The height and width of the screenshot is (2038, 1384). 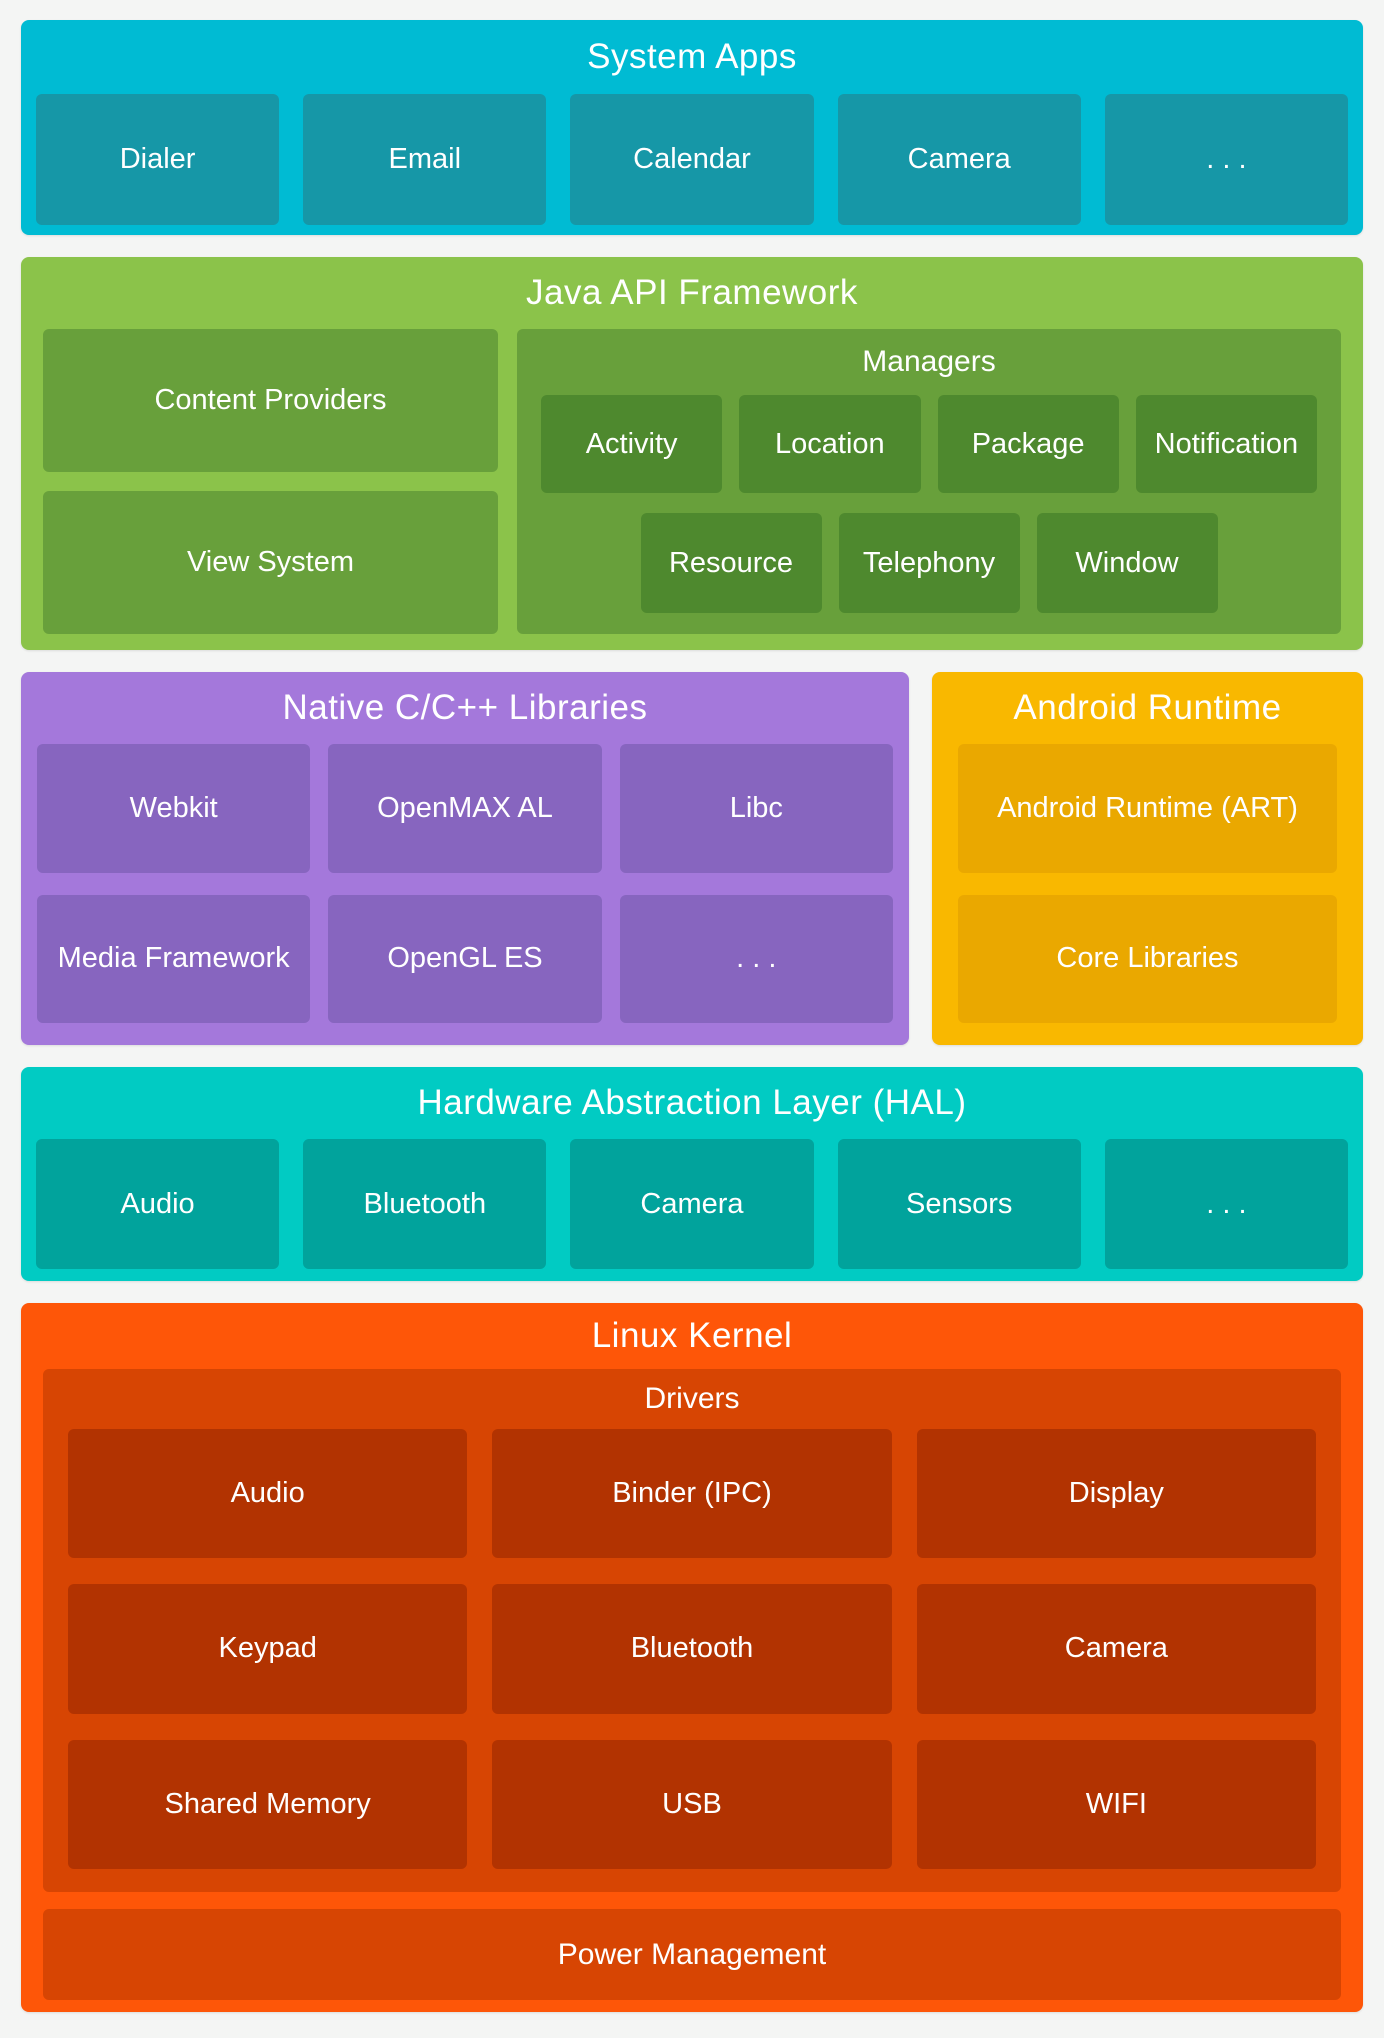 What do you see at coordinates (1116, 1804) in the screenshot?
I see `chip-wifi-driver: WIFI` at bounding box center [1116, 1804].